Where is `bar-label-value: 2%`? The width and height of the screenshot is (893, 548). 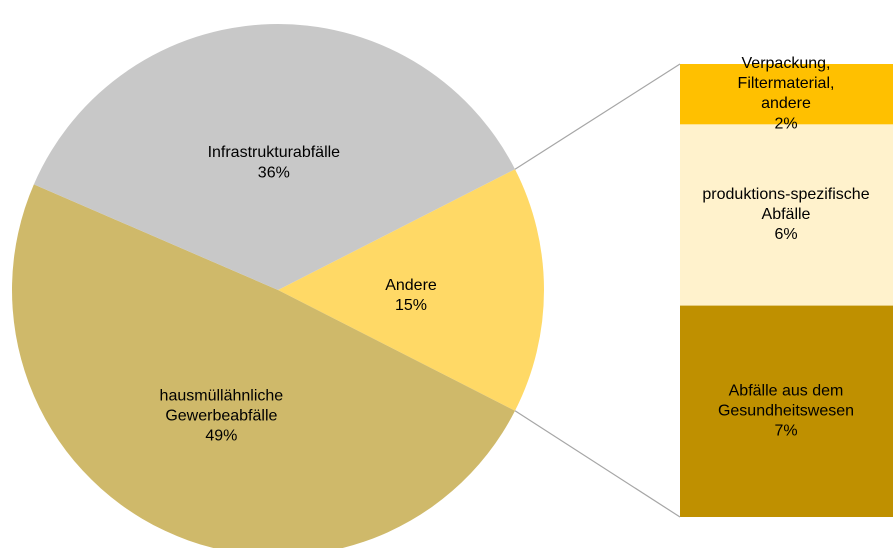
bar-label-value: 2% is located at coordinates (785, 123).